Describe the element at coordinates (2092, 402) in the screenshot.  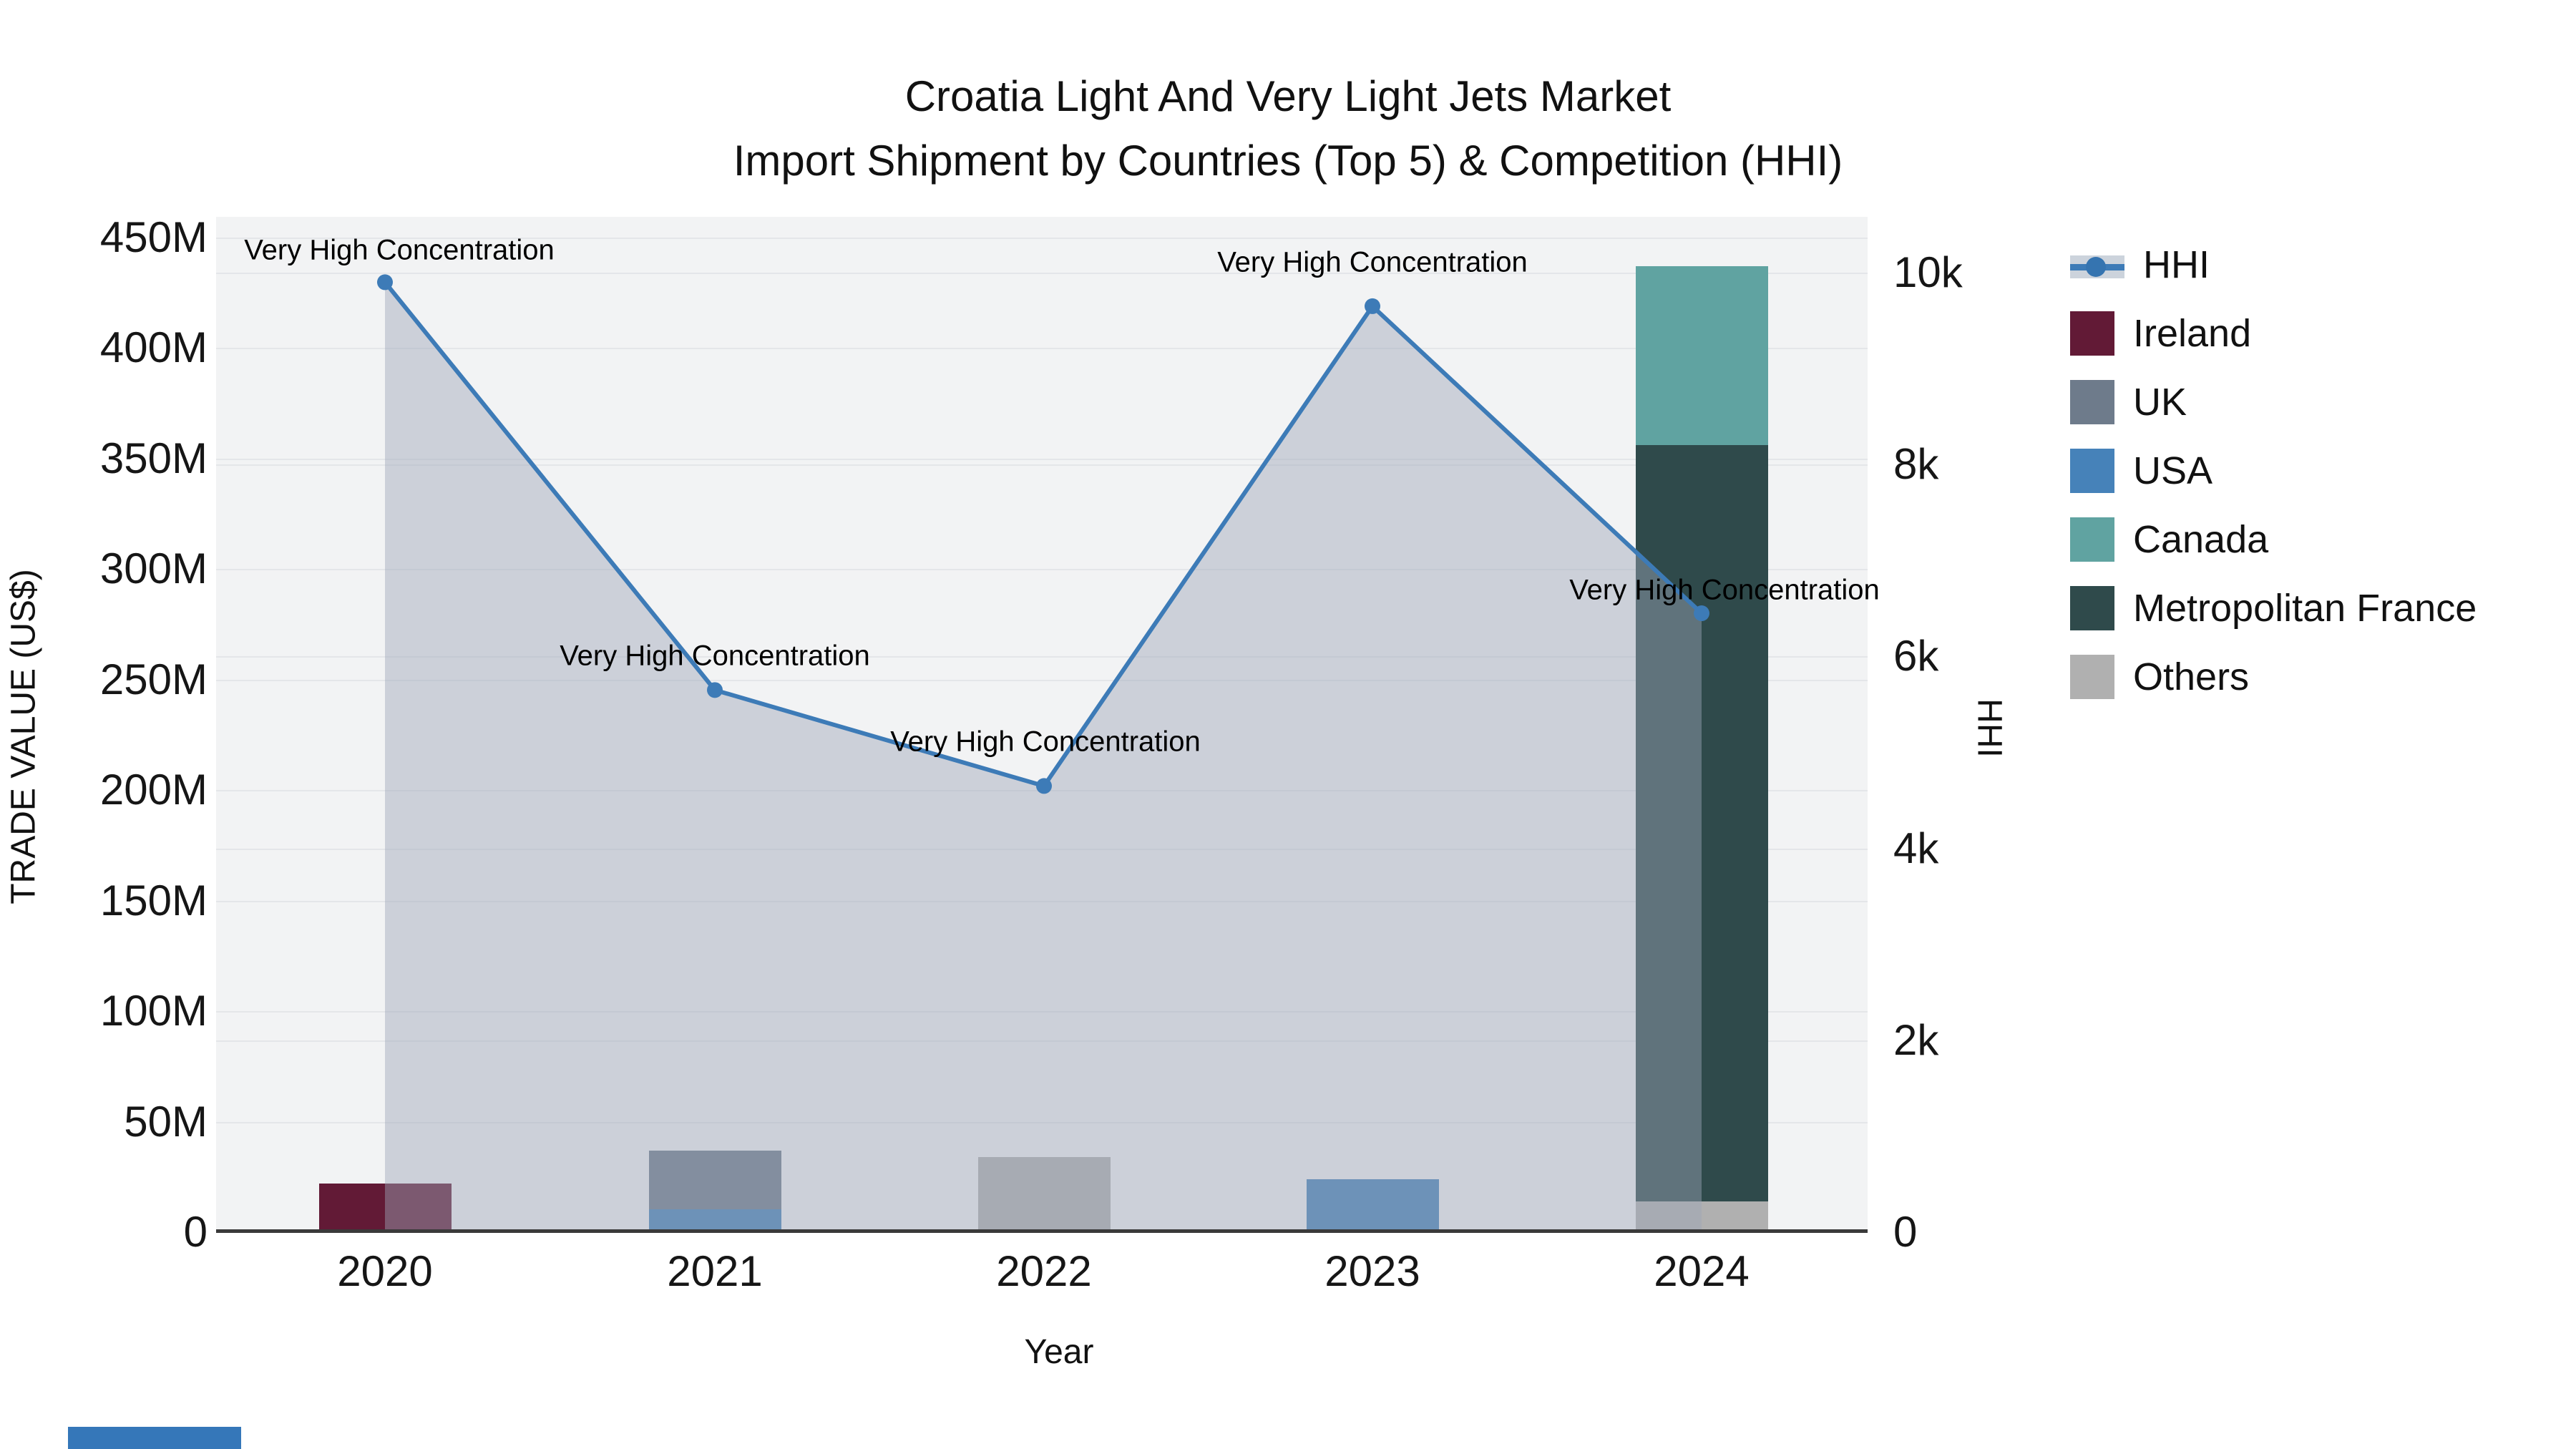
I see `legend-swatch-uk` at that location.